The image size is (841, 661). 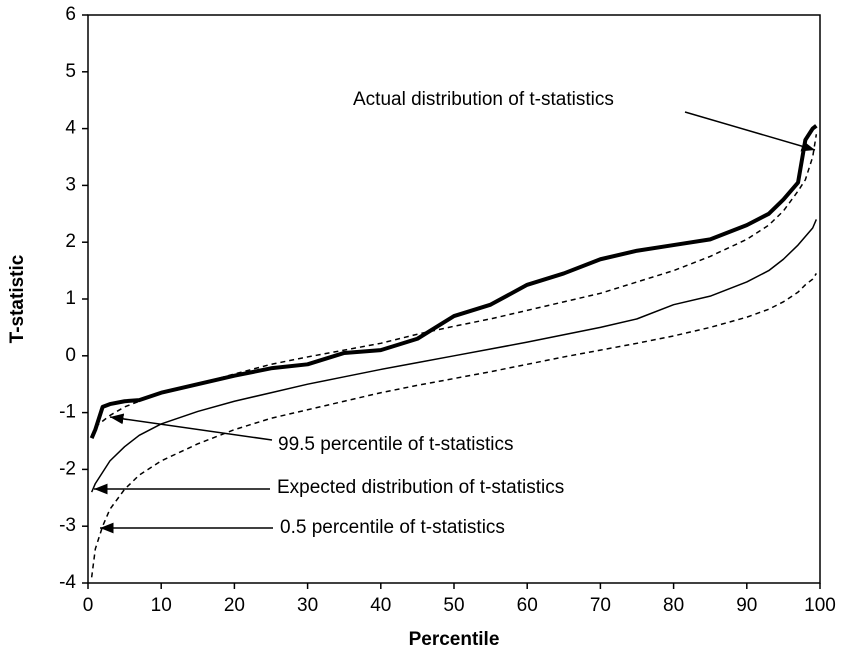 I want to click on x-tick-label: 50, so click(x=453, y=605).